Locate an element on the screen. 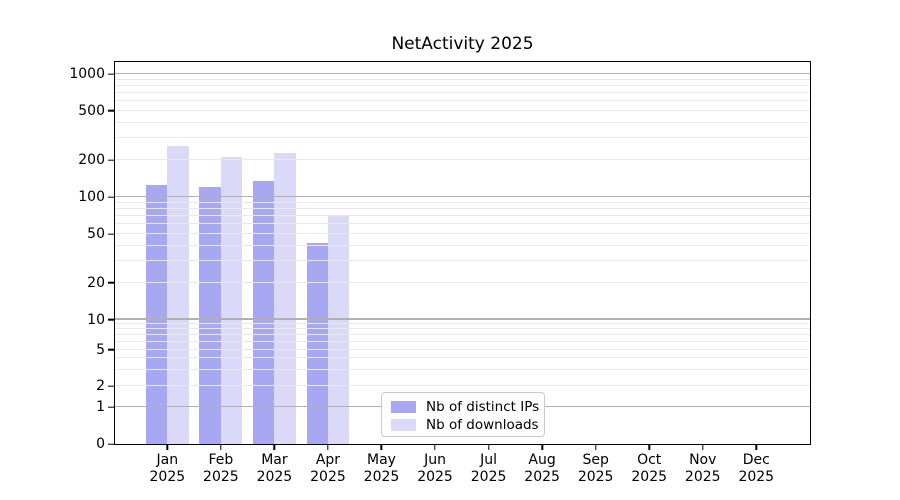 This screenshot has width=900, height=500. legend-label: Nb of distinct IPs is located at coordinates (483, 407).